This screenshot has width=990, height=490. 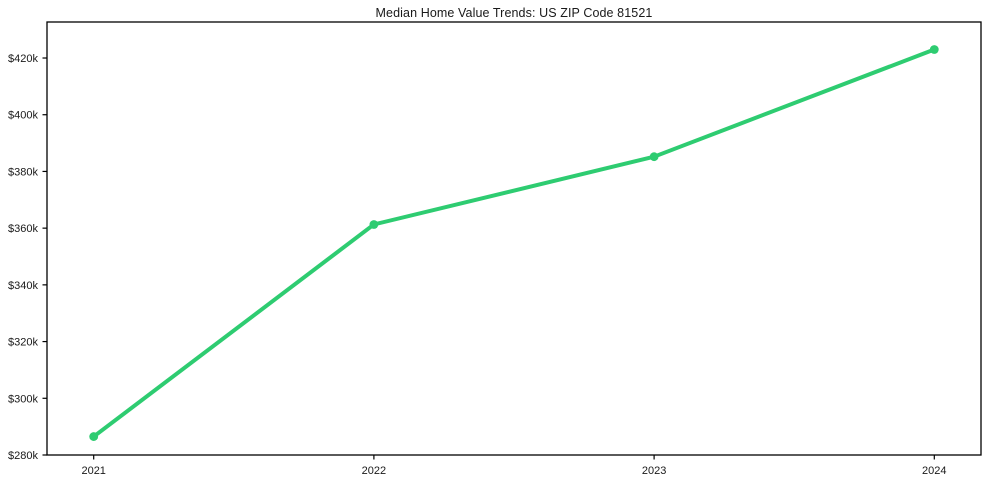 I want to click on y-tick-label: $300k, so click(x=23, y=399).